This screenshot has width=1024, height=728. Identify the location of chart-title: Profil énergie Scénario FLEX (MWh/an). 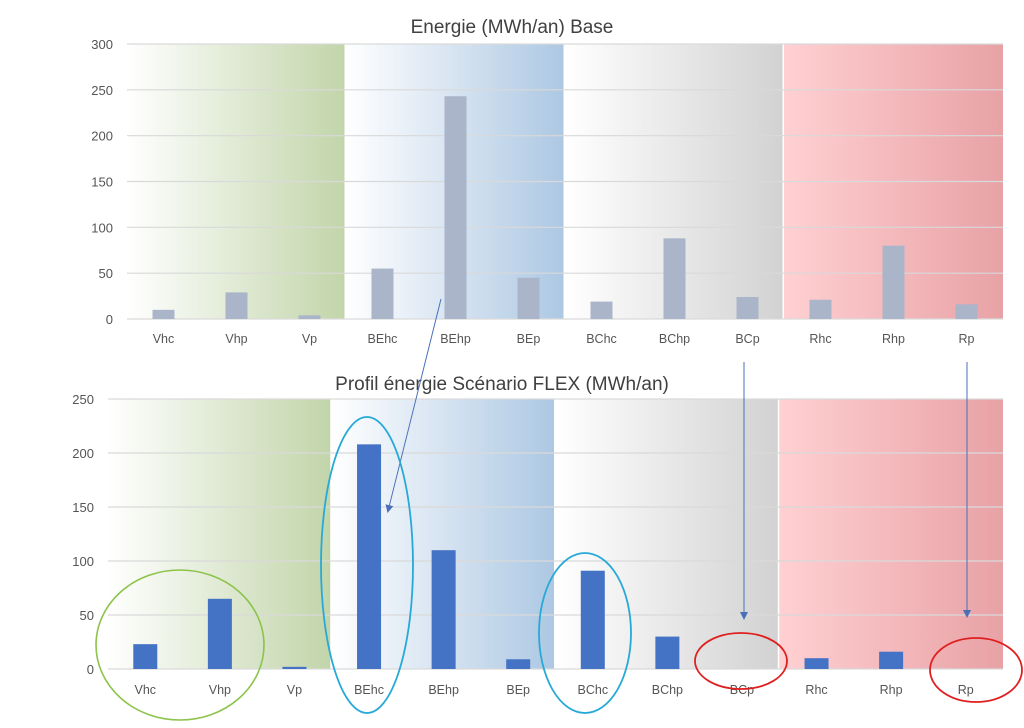
(502, 384).